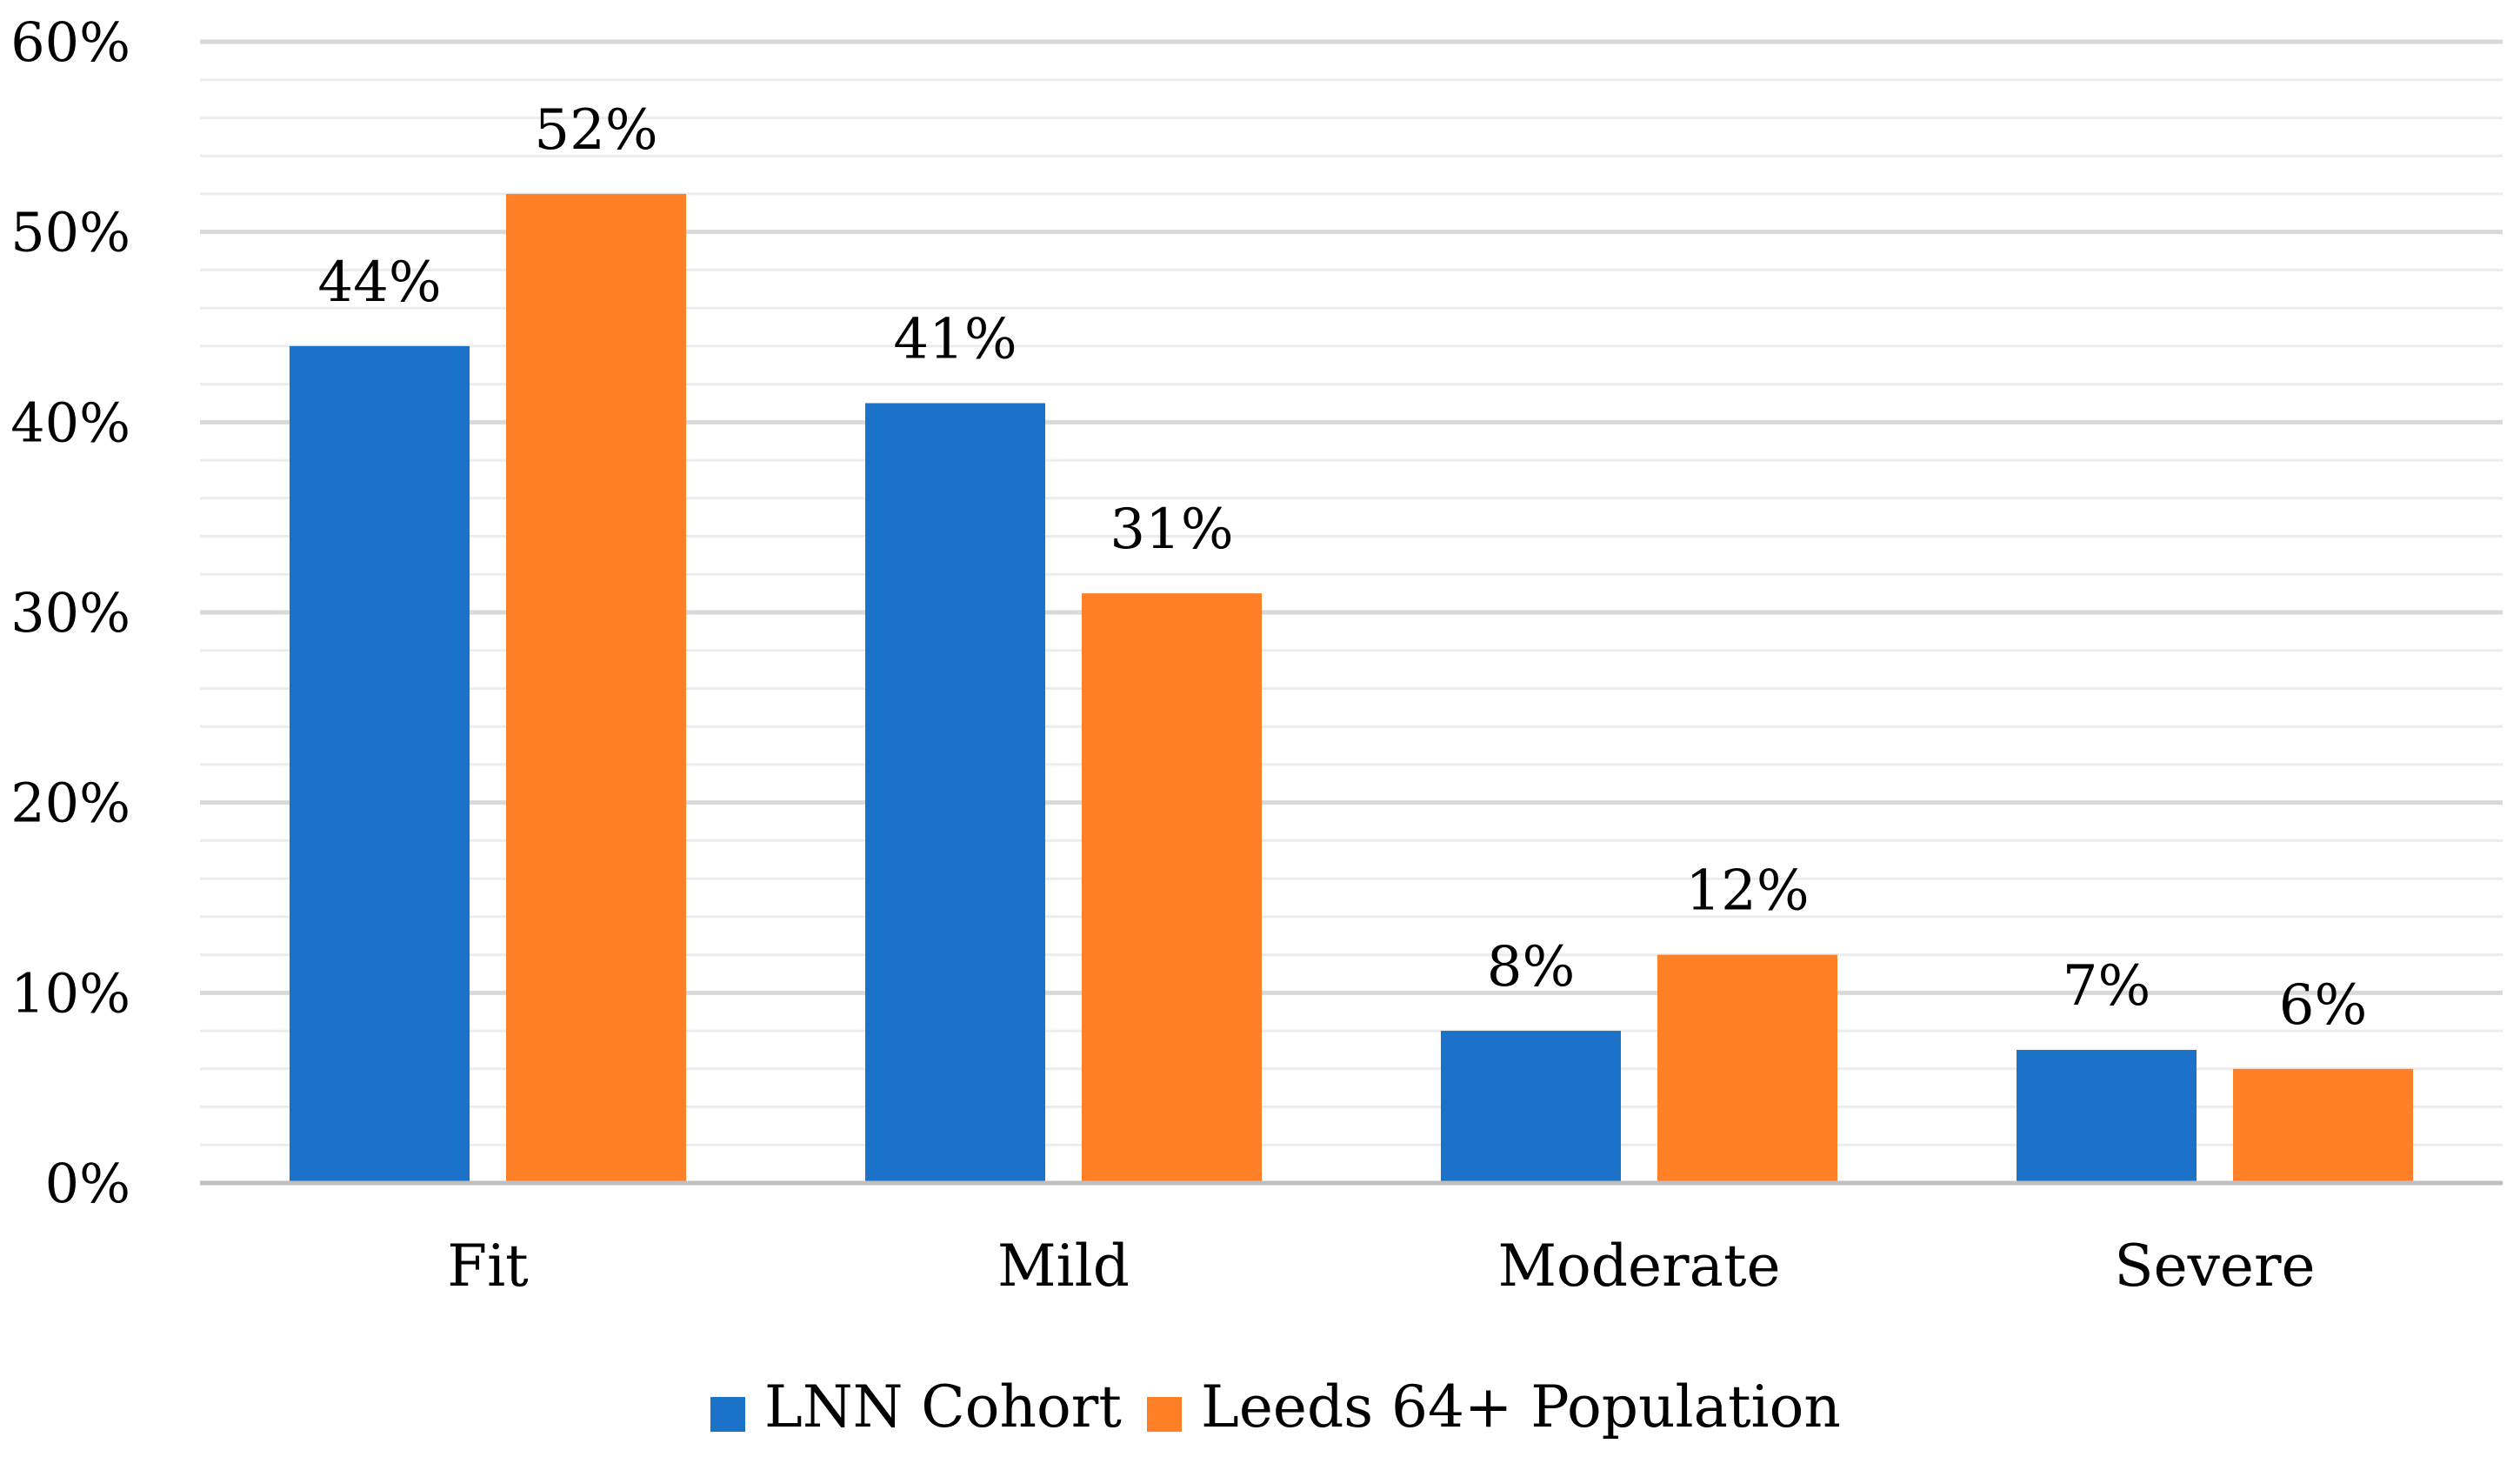 The width and height of the screenshot is (2520, 1477). What do you see at coordinates (2107, 1116) in the screenshot?
I see `bar-lnn-cohort-severe` at bounding box center [2107, 1116].